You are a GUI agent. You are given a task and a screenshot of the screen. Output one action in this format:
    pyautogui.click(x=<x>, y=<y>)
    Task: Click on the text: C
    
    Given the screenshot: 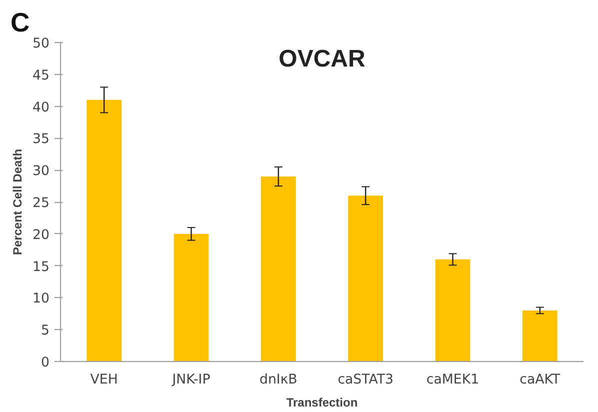 What is the action you would take?
    pyautogui.click(x=20, y=23)
    